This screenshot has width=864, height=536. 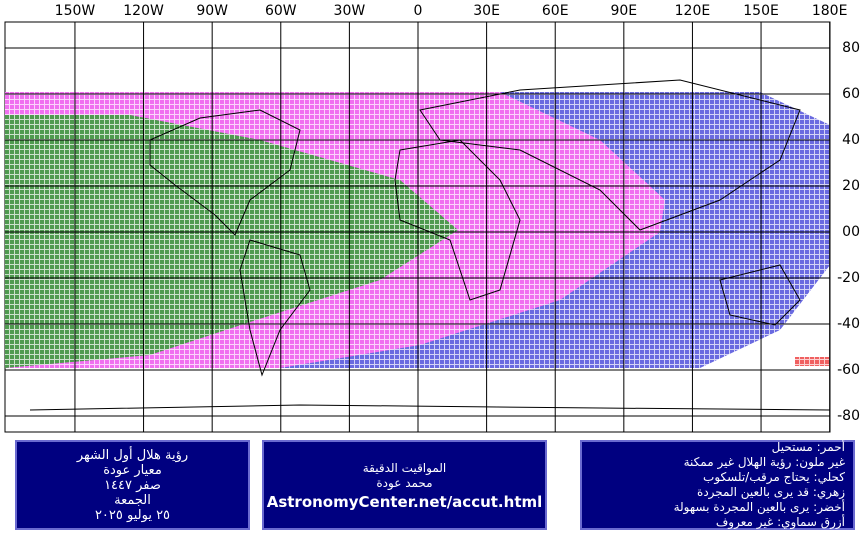 I want to click on north-america, so click(x=225, y=172).